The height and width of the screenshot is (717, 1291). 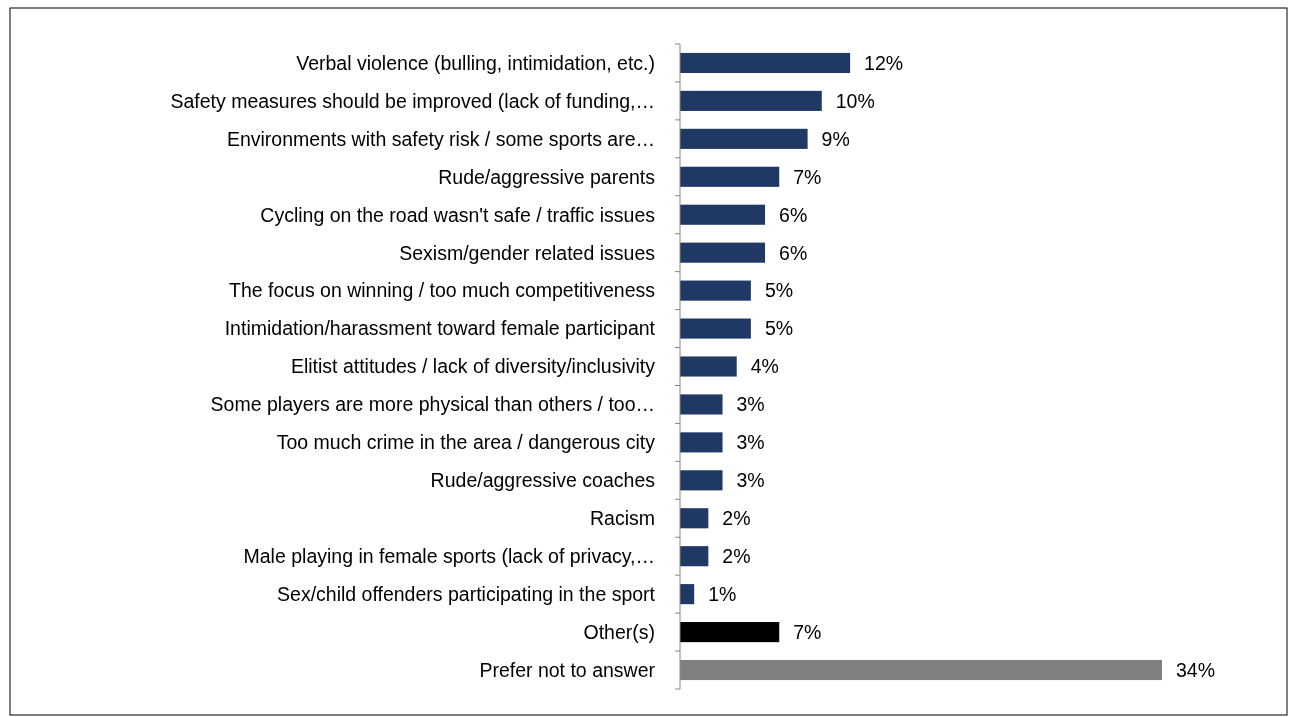 I want to click on y-tick-label: Too much crime in the area / dangerous city, so click(x=466, y=442).